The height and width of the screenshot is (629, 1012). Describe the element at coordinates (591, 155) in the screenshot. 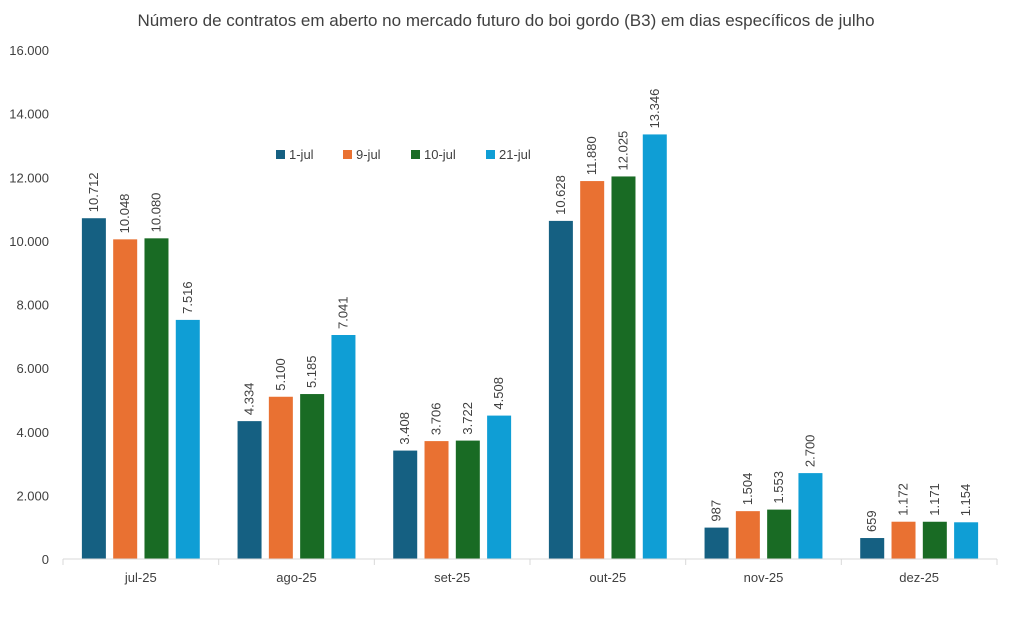

I see `data-label: 11.880` at that location.